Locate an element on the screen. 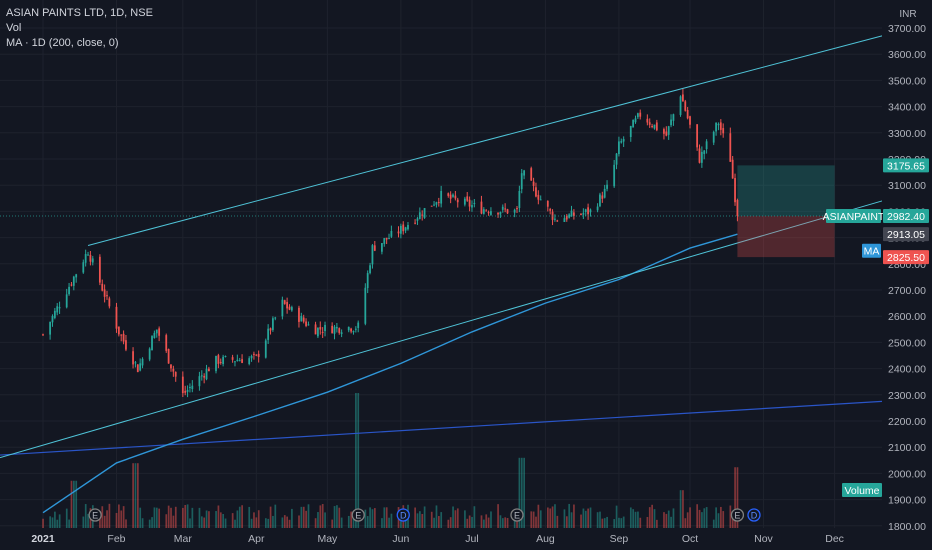  event-marker-label: E is located at coordinates (358, 516).